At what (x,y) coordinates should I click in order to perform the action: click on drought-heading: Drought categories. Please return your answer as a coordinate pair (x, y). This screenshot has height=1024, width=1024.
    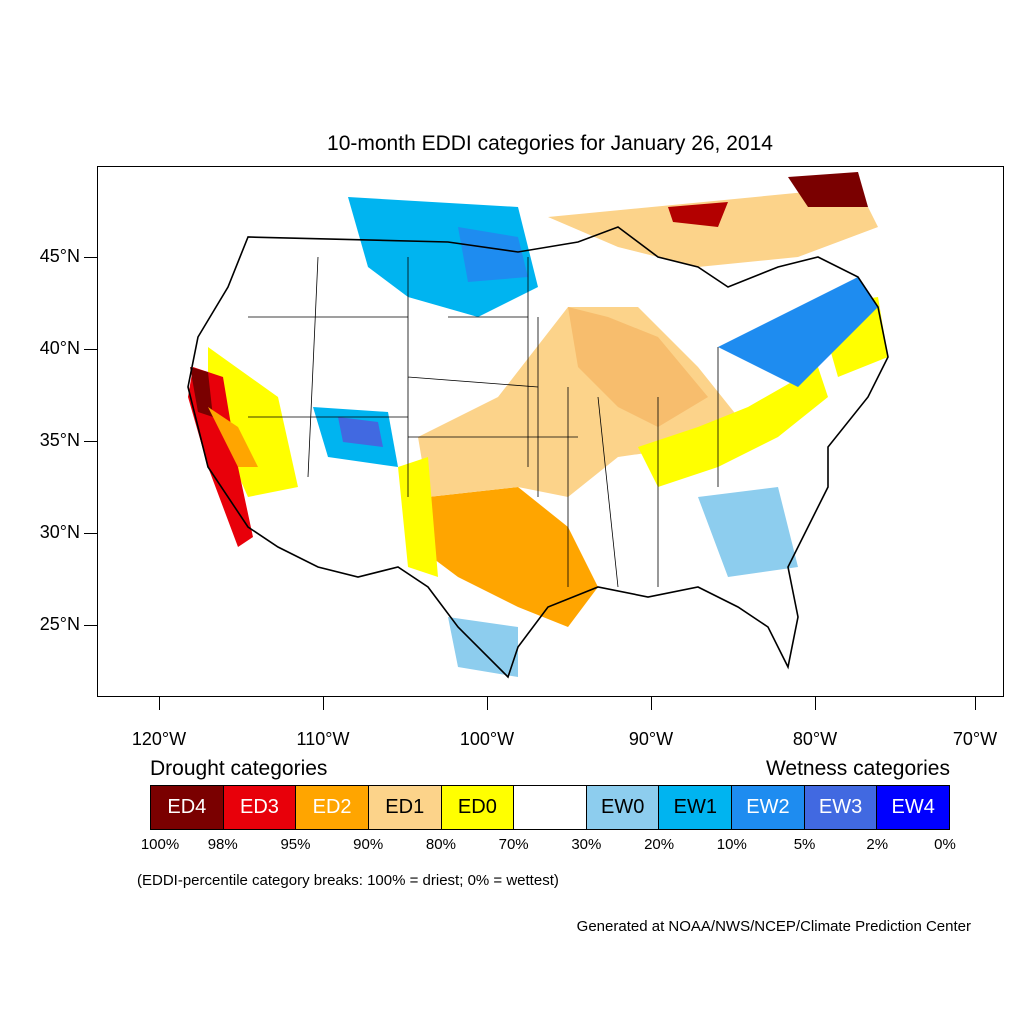
    Looking at the image, I should click on (239, 768).